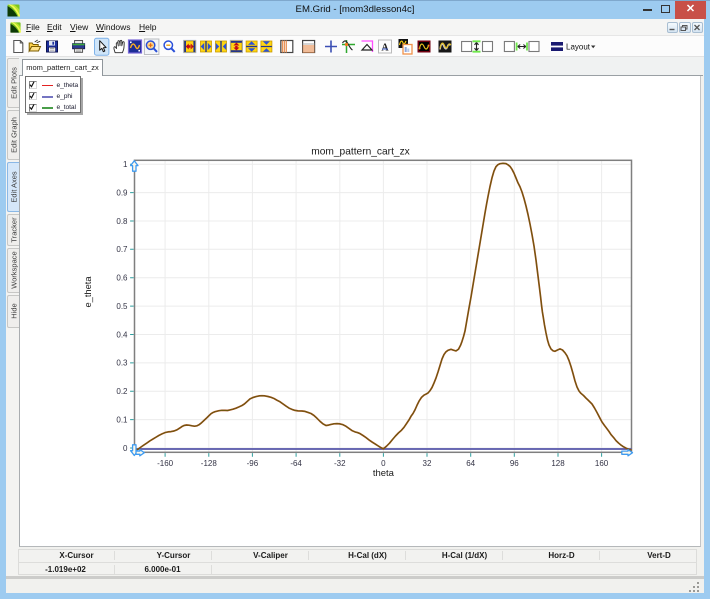  Describe the element at coordinates (578, 47) in the screenshot. I see `svg-text: Layout` at that location.